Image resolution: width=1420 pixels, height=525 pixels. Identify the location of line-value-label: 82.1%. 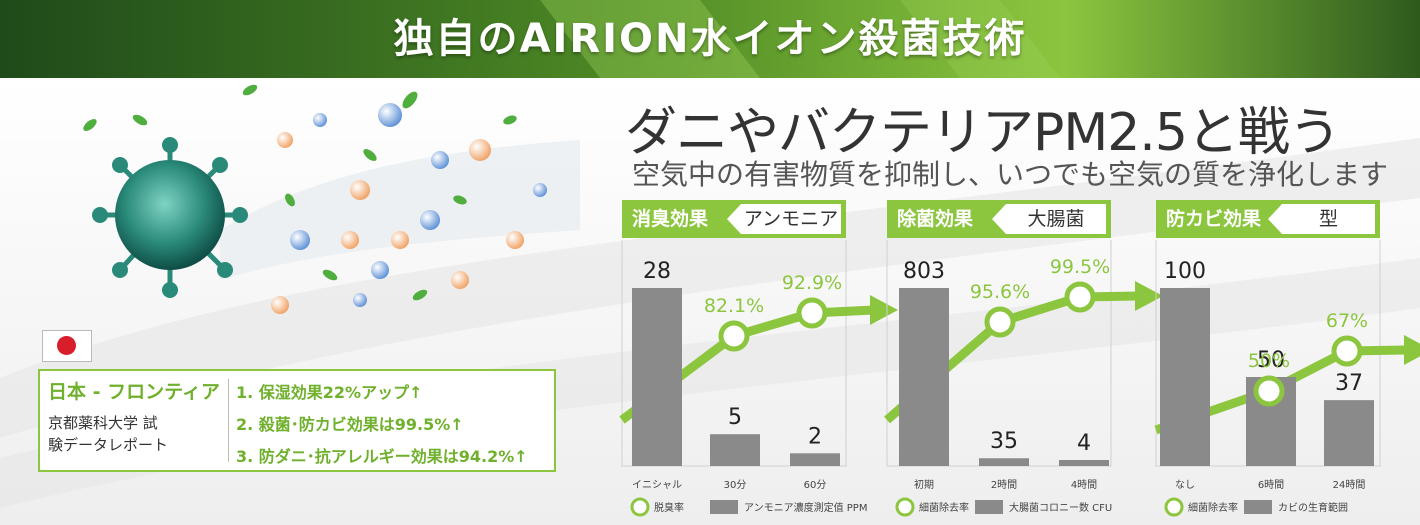
(734, 306).